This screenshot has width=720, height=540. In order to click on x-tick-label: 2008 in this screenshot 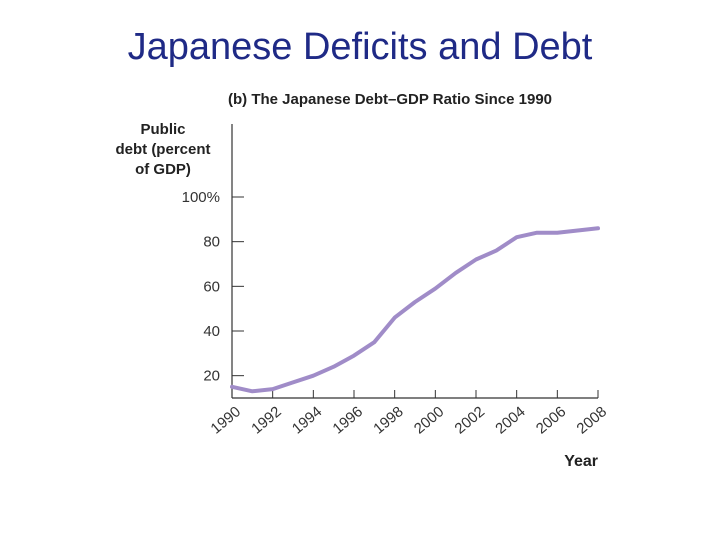, I will do `click(592, 420)`.